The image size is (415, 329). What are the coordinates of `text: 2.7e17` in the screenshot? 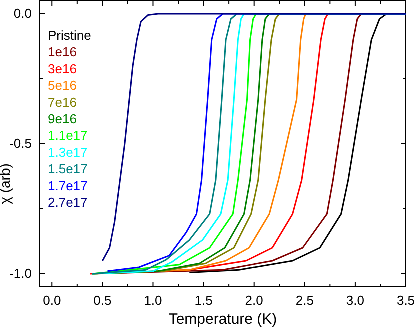 It's located at (68, 202).